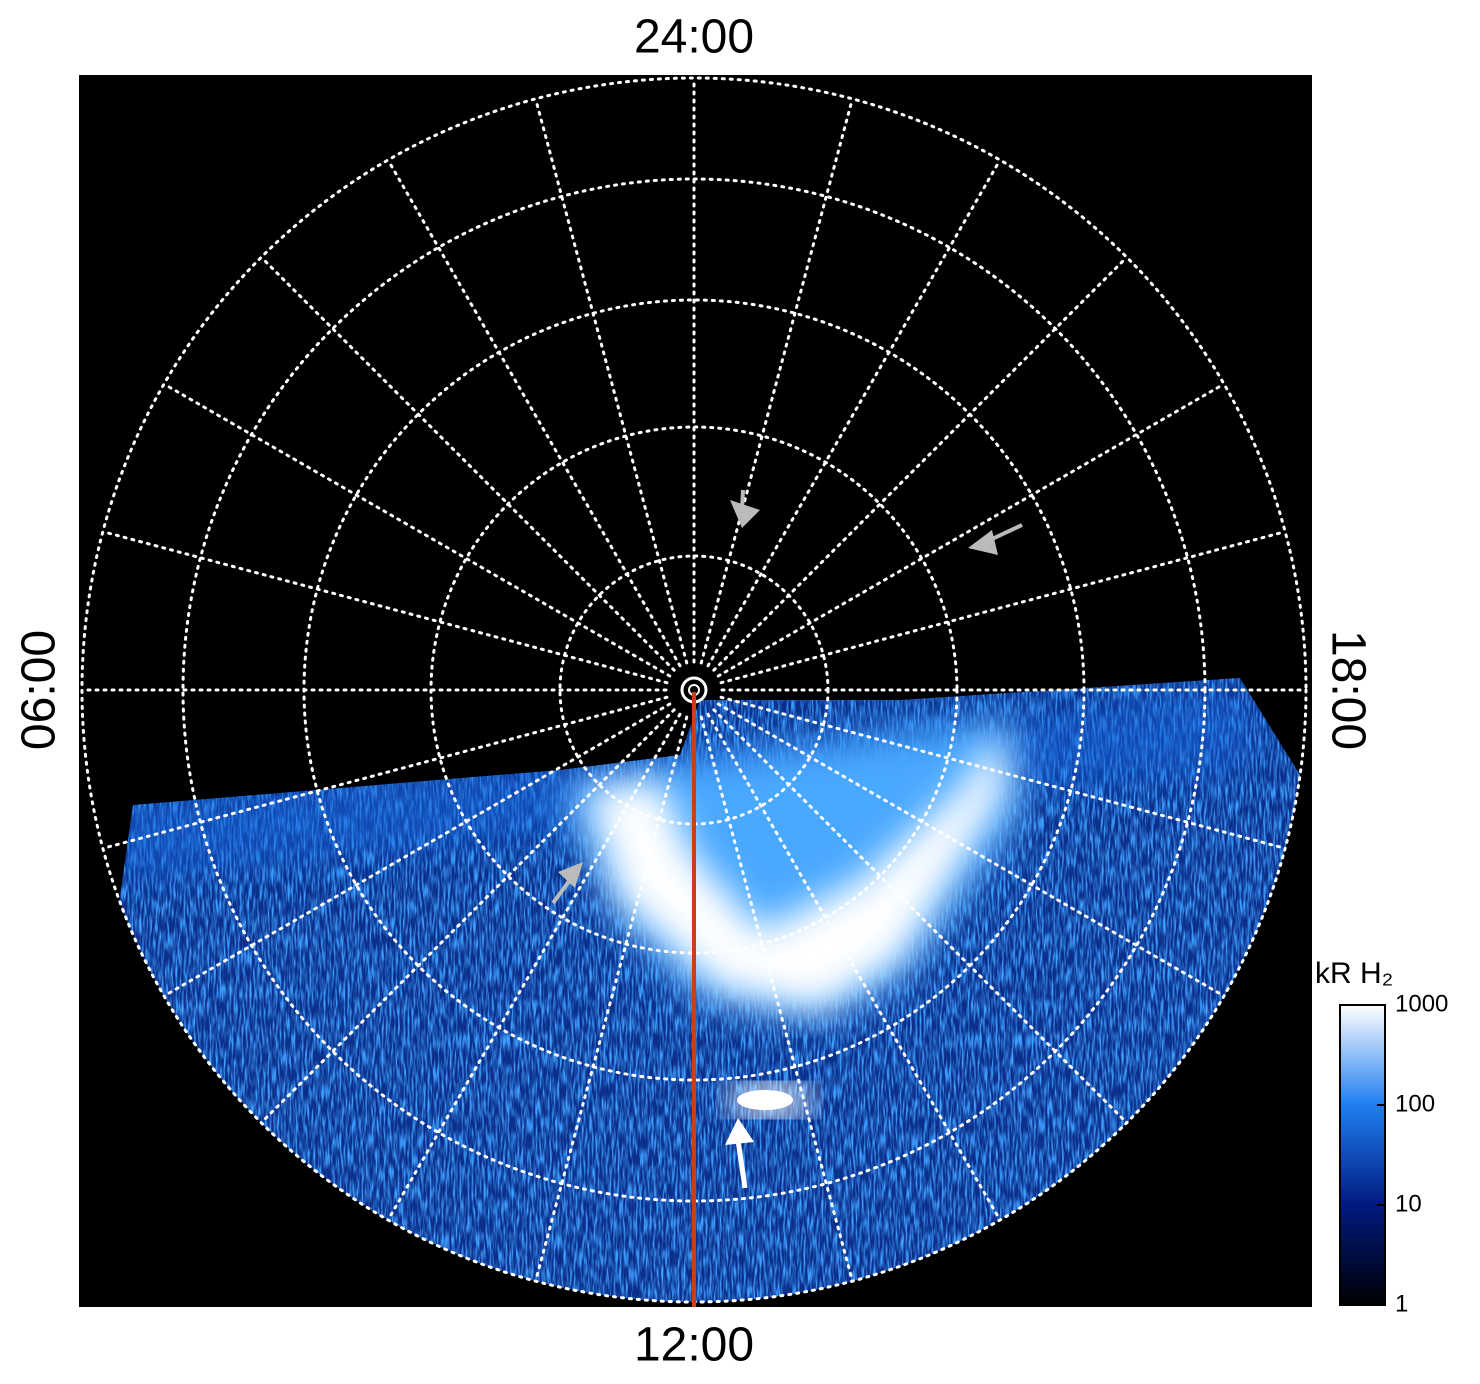 The image size is (1480, 1384). I want to click on hour-label: 06:00, so click(39, 690).